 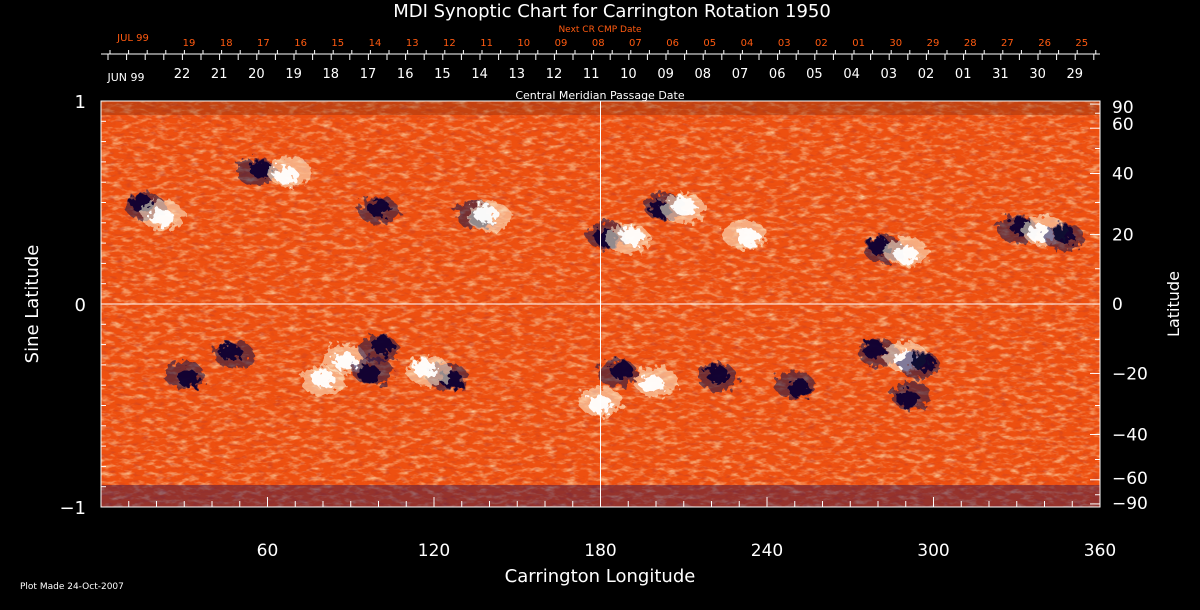 I want to click on cmp-day-label: 31, so click(x=1000, y=74).